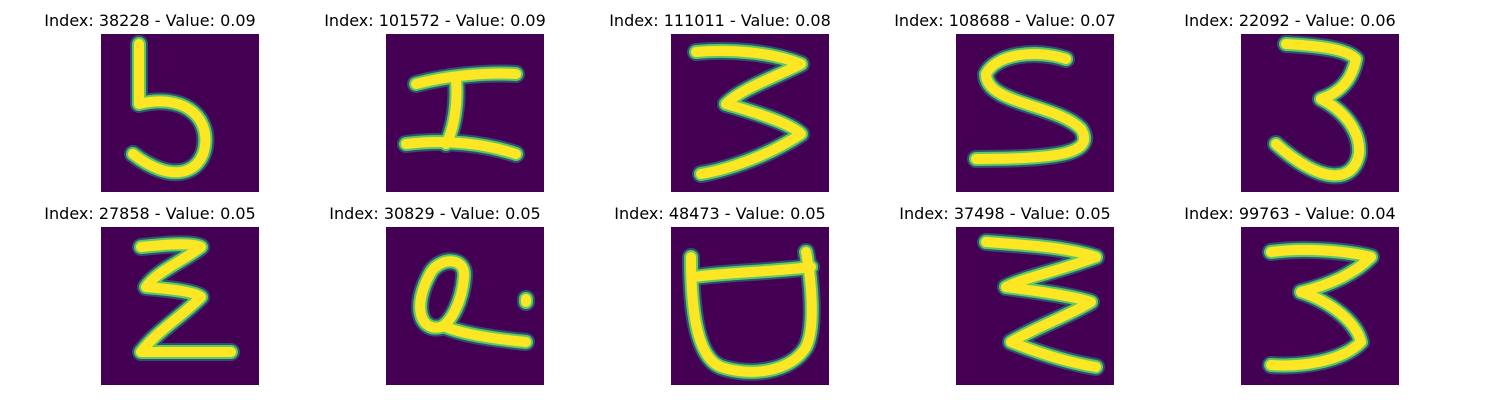 The image size is (1500, 400). I want to click on image-panel: Index: 38228 - Value: 0.09, so click(150, 96).